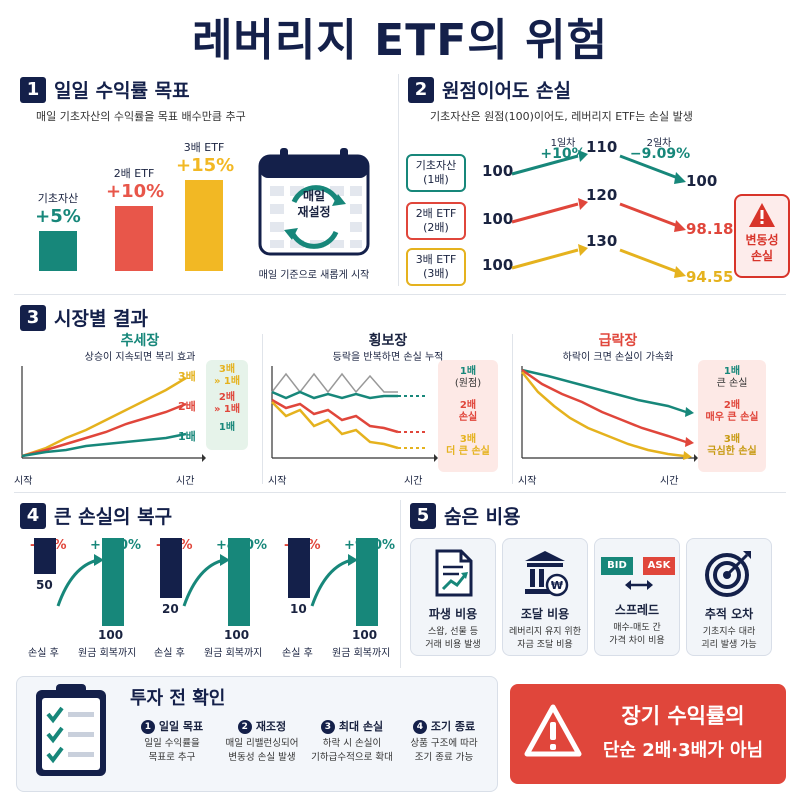 This screenshot has height=800, width=800. I want to click on return-bar-group: 2배 ETF +10%, so click(135, 218).